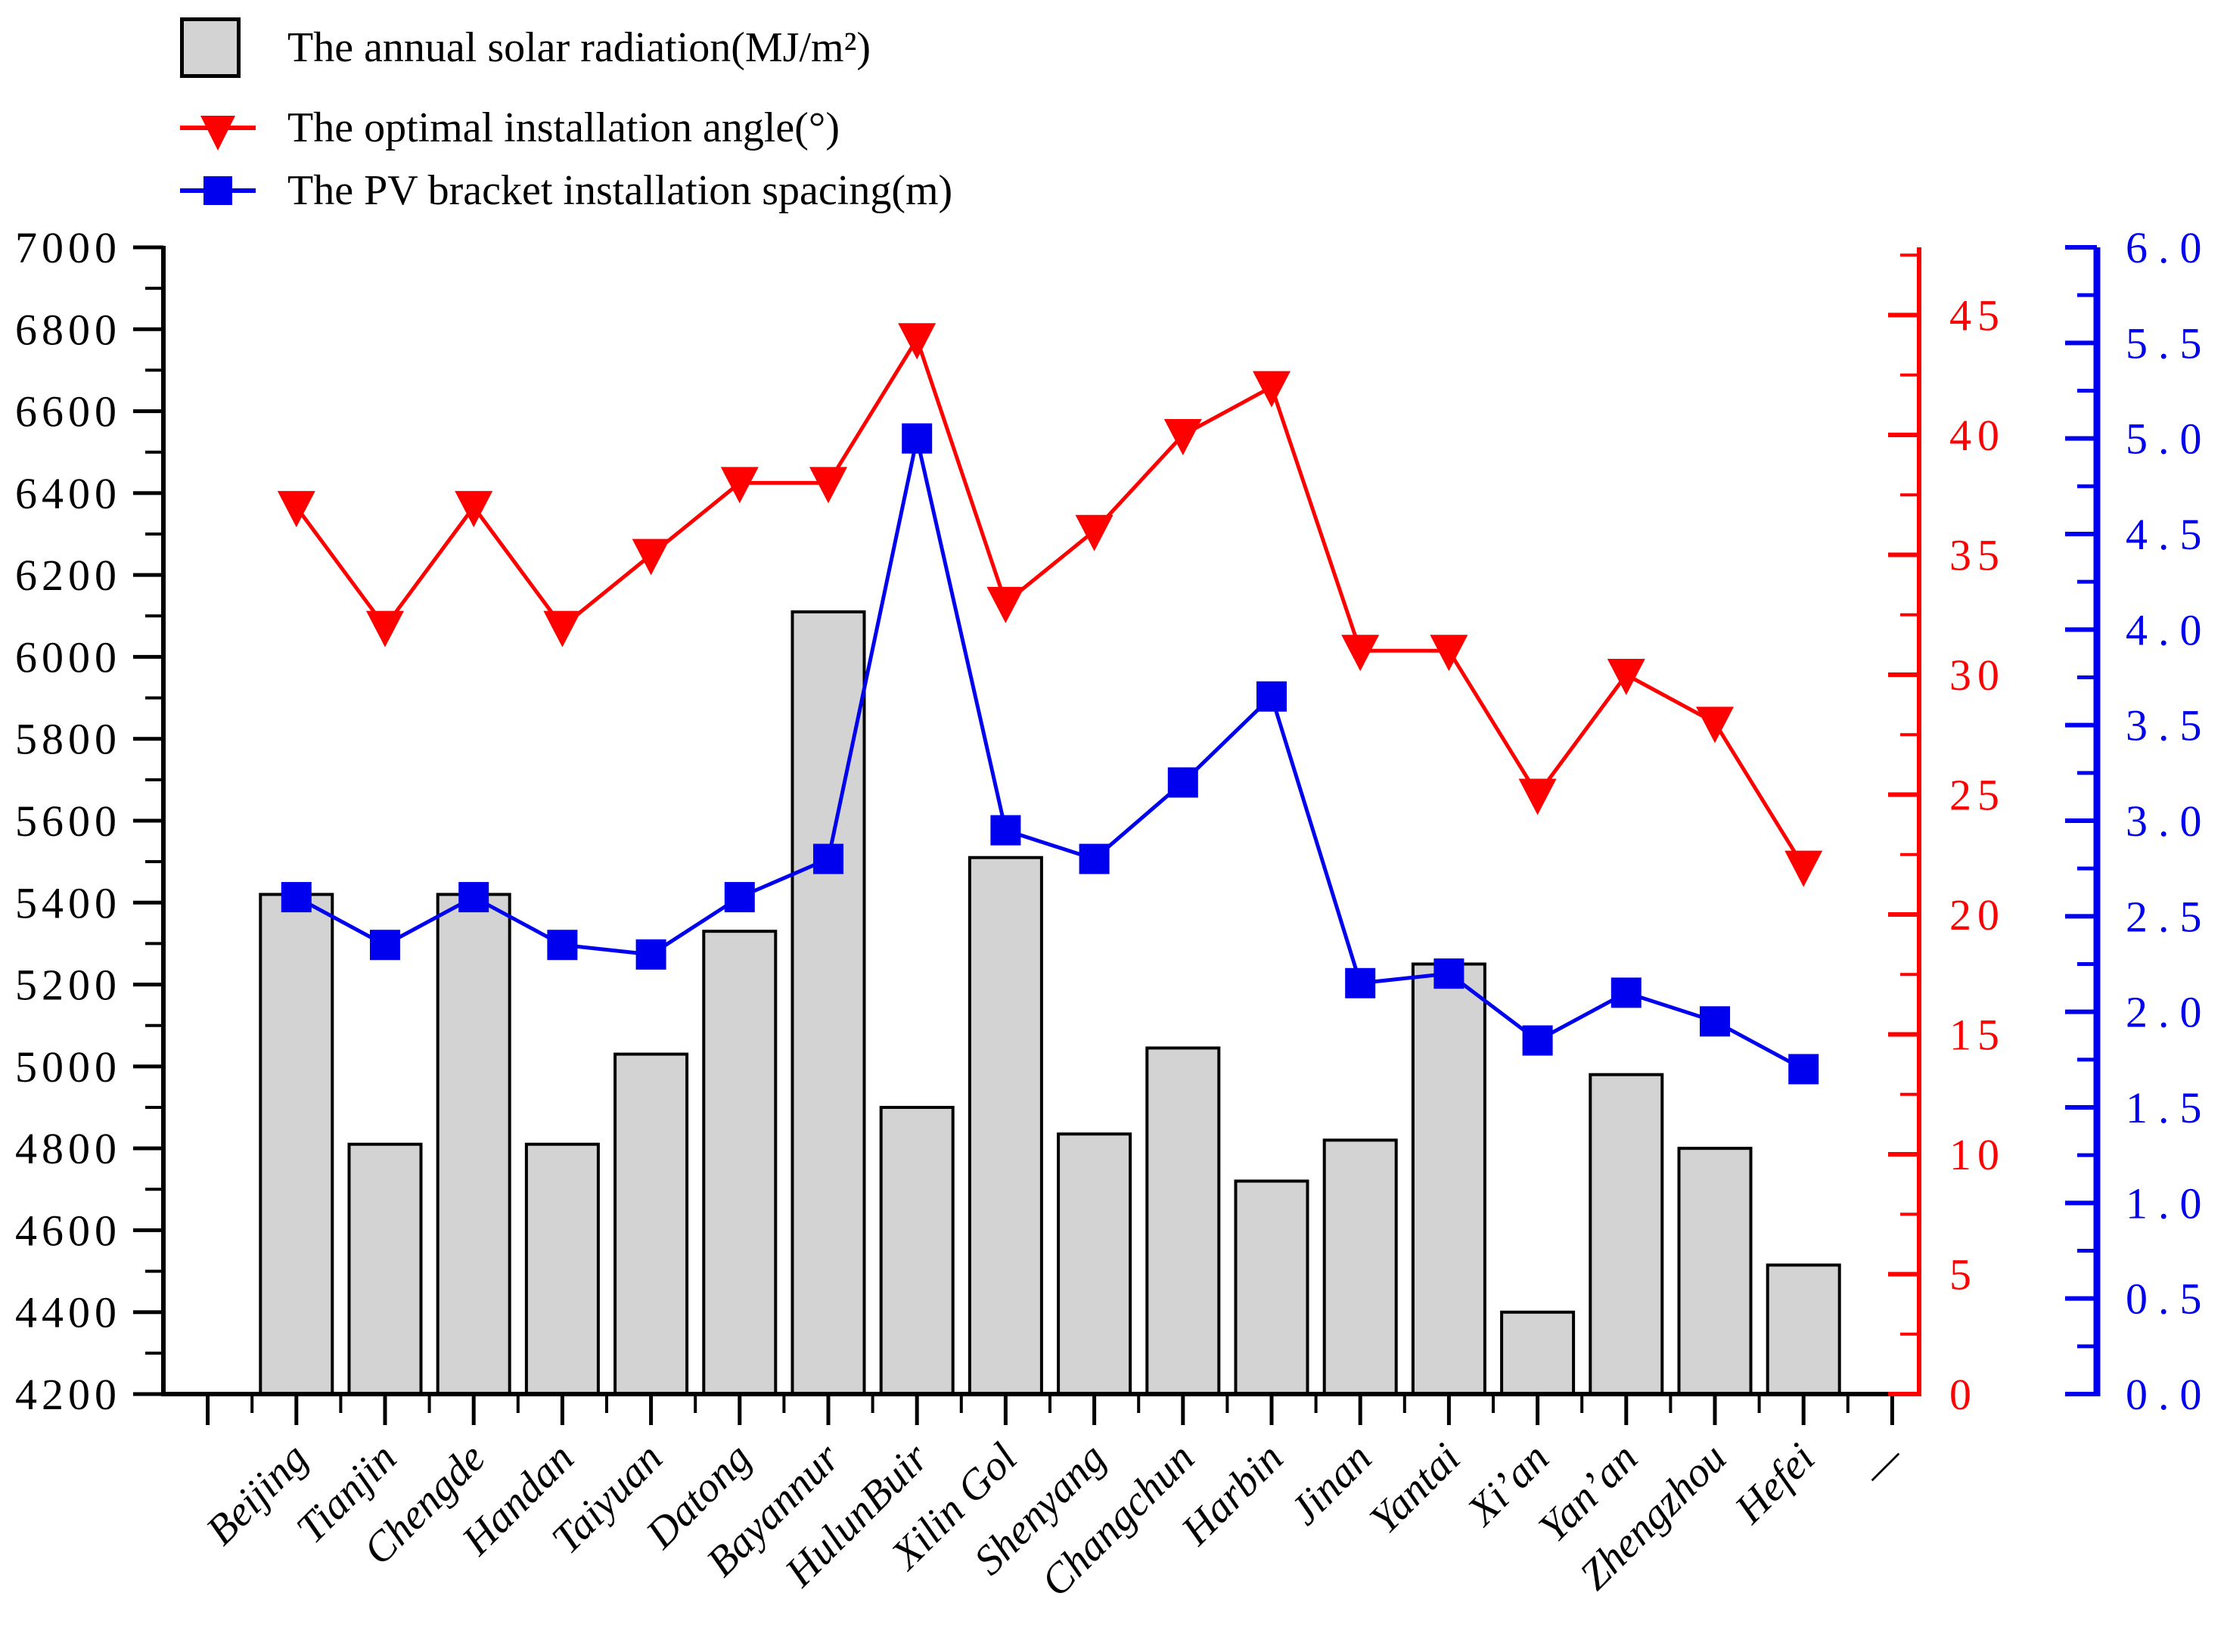  I want to click on angle-marker-Yantai, so click(1449, 653).